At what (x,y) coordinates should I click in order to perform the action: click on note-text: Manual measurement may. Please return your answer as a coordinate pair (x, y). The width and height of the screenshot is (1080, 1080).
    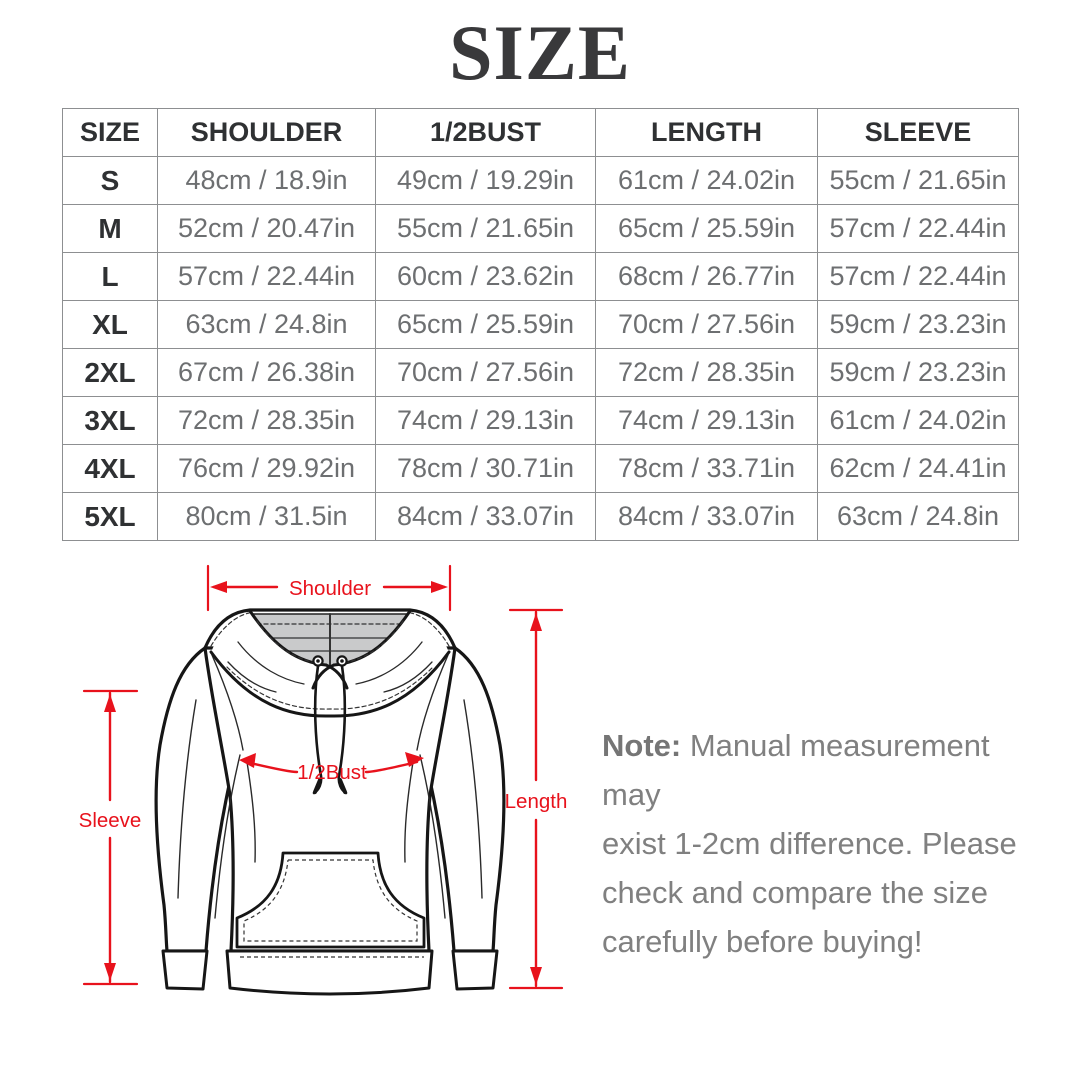
    Looking at the image, I should click on (796, 770).